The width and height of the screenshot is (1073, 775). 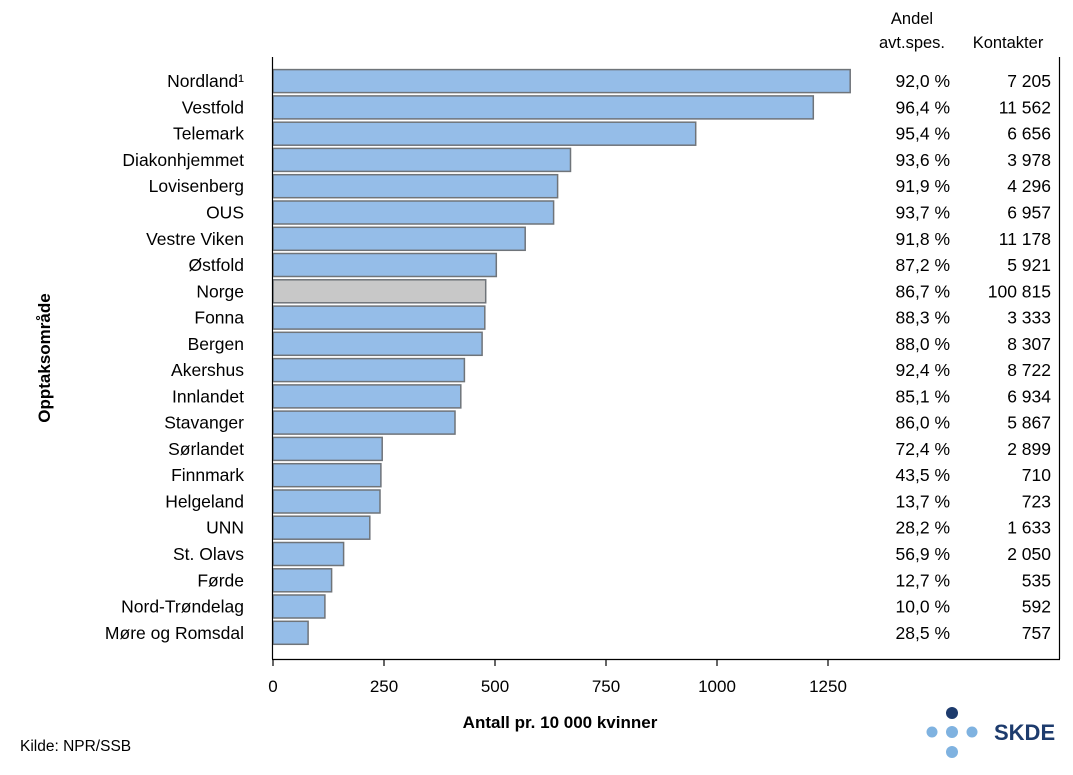 I want to click on kontakter-value: 8 307, so click(x=1029, y=344).